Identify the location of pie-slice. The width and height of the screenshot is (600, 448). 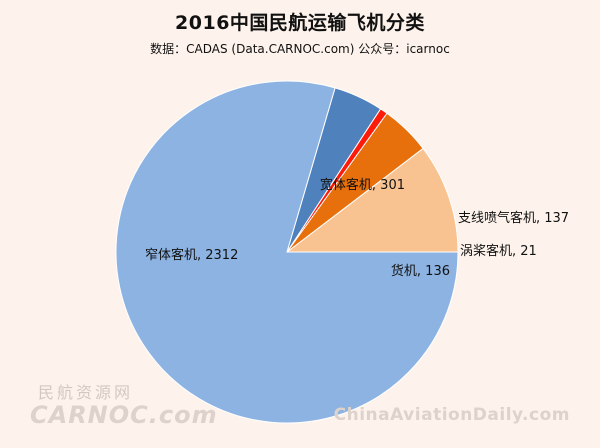
(372, 200).